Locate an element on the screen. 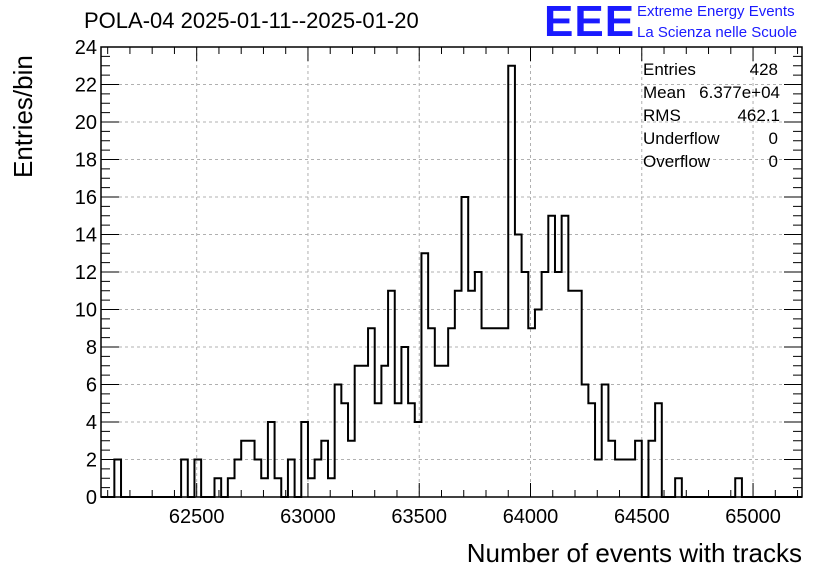  x-tick-labels: 62500 63000 63500 64000 64500 65000 is located at coordinates (475, 517).